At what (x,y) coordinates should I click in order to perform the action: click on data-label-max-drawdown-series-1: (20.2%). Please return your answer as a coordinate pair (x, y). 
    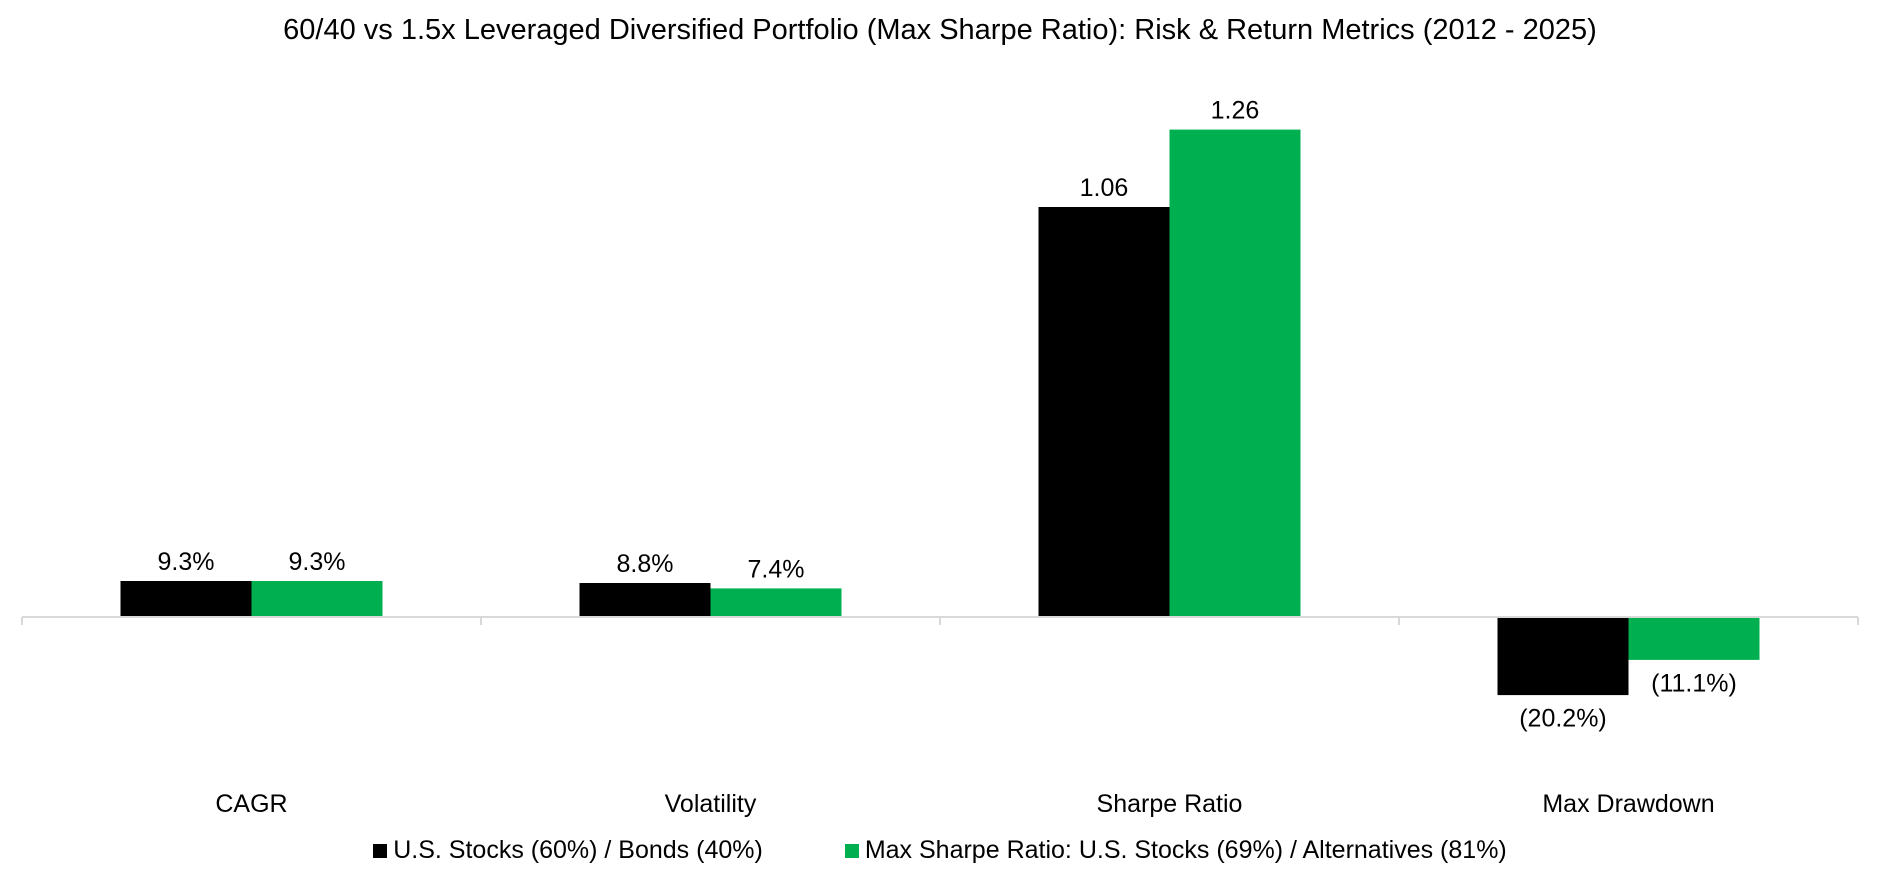
    Looking at the image, I should click on (1563, 719).